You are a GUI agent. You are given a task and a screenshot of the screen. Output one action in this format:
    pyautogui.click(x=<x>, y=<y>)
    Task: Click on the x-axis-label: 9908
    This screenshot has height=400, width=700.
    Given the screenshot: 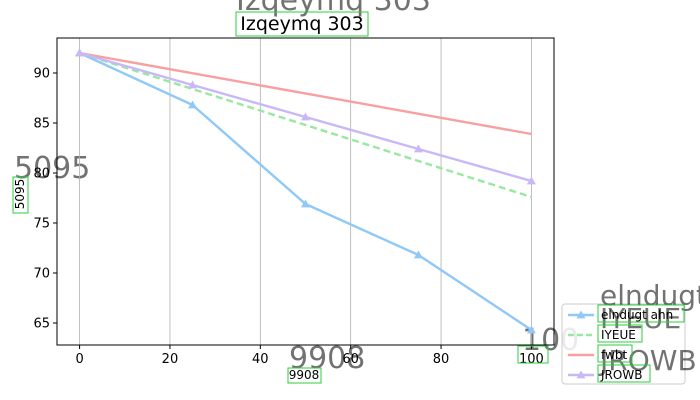 What is the action you would take?
    pyautogui.click(x=304, y=375)
    